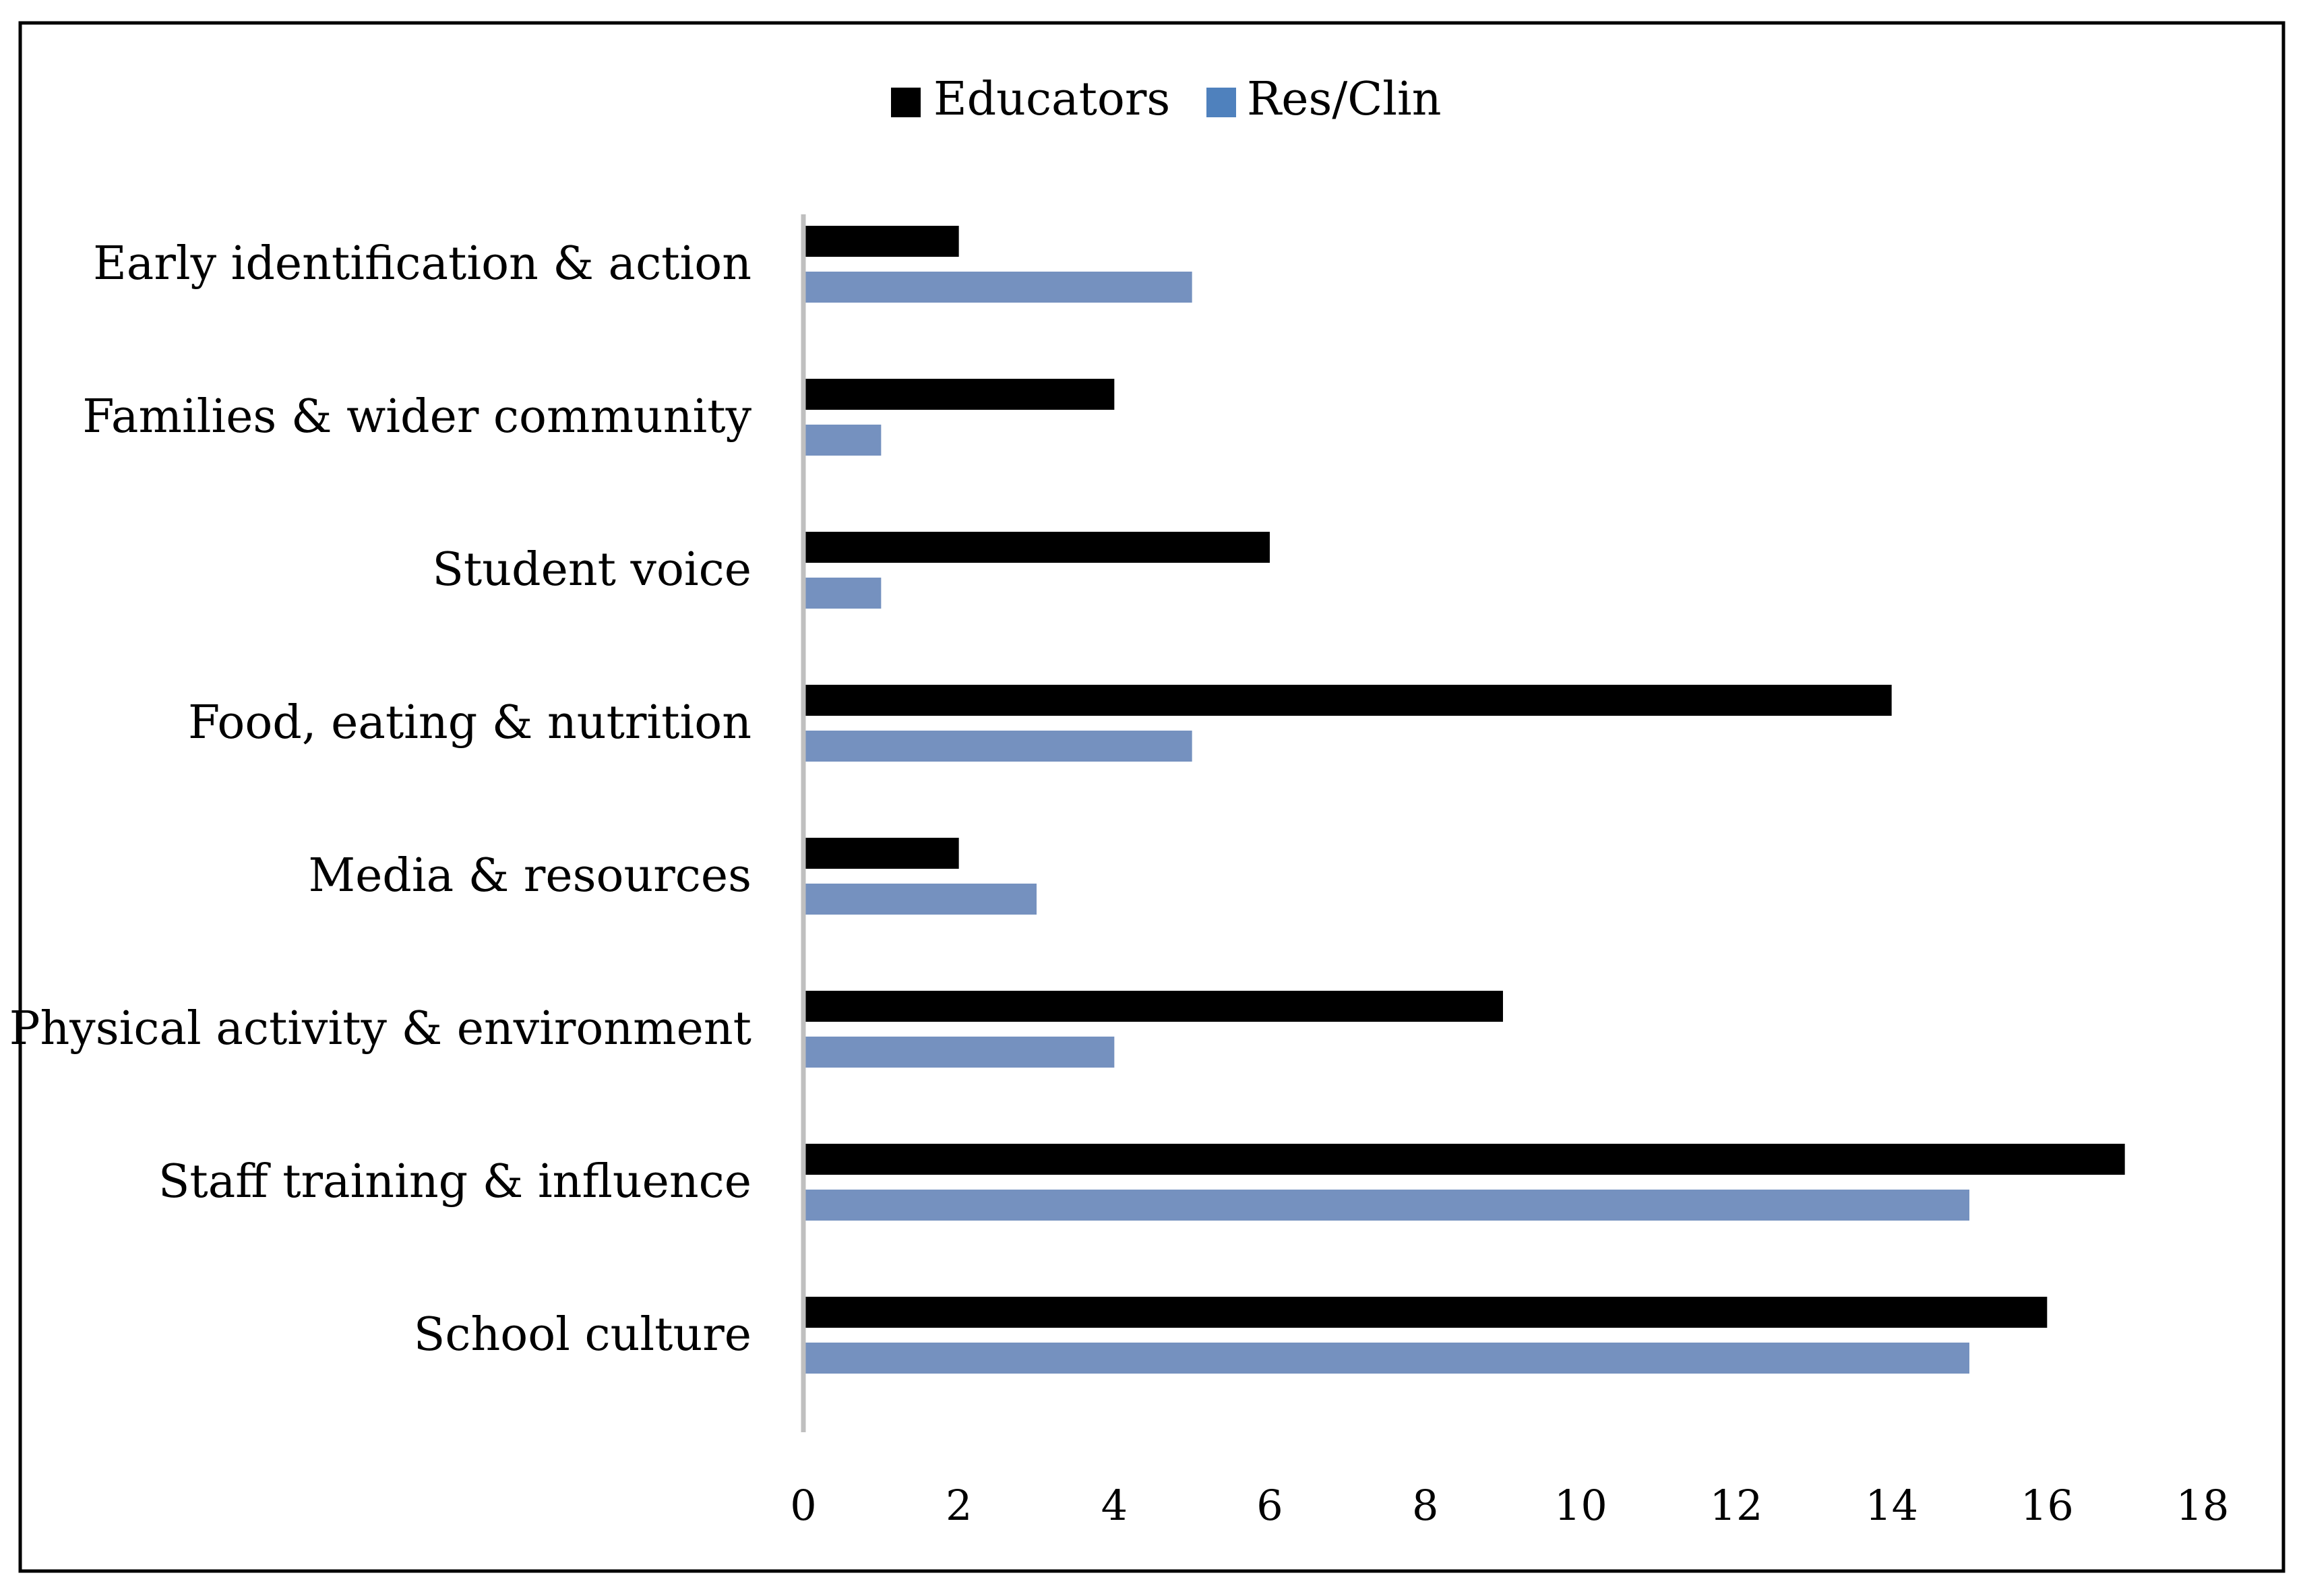 This screenshot has width=2303, height=1596. Describe the element at coordinates (959, 1505) in the screenshot. I see `x-tick-label: 2` at that location.